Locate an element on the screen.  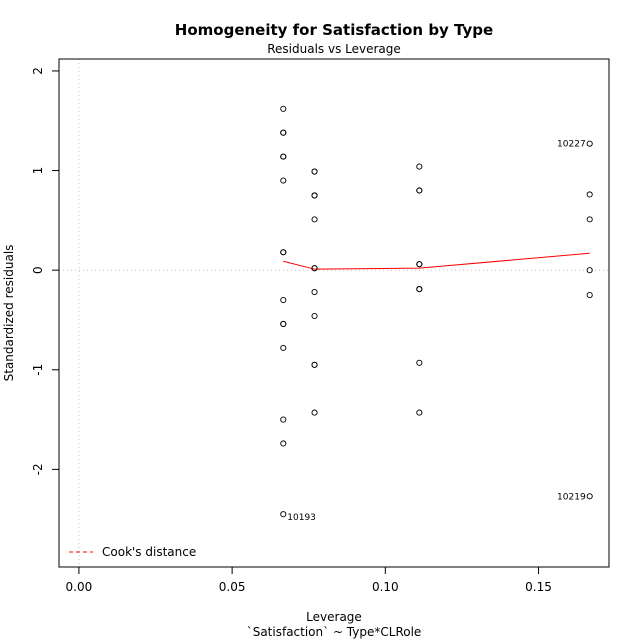
x-tick-label: 0.00 is located at coordinates (79, 587).